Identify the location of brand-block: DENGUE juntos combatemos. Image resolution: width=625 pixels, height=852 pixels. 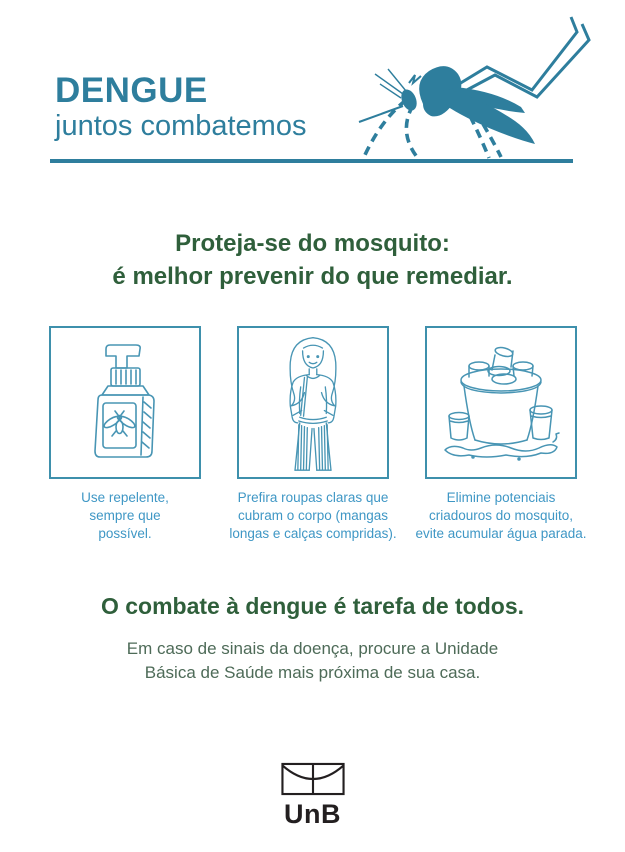
(181, 106).